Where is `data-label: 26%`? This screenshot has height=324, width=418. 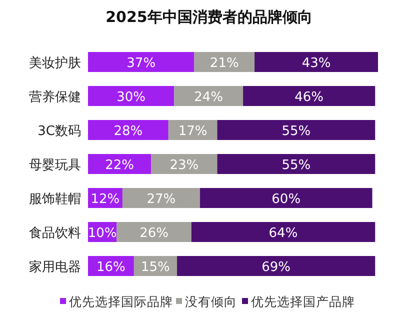 data-label: 26% is located at coordinates (154, 233).